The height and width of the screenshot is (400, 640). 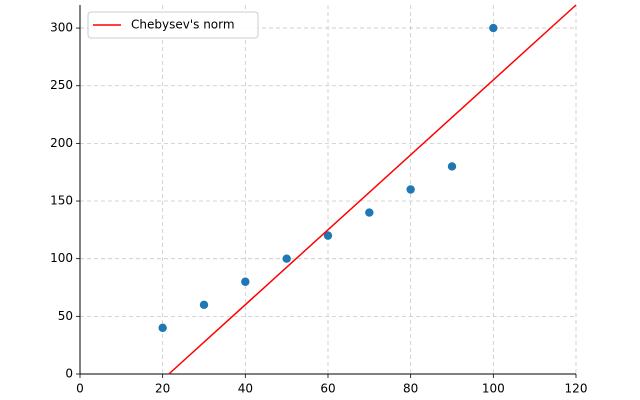 I want to click on x-tick-label: 80, so click(x=410, y=389).